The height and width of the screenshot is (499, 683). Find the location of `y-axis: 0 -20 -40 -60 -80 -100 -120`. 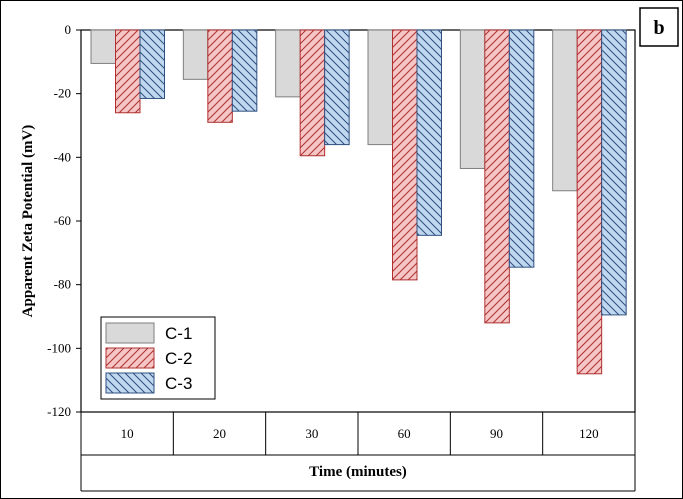

y-axis: 0 -20 -40 -60 -80 -100 -120 is located at coordinates (64, 220).